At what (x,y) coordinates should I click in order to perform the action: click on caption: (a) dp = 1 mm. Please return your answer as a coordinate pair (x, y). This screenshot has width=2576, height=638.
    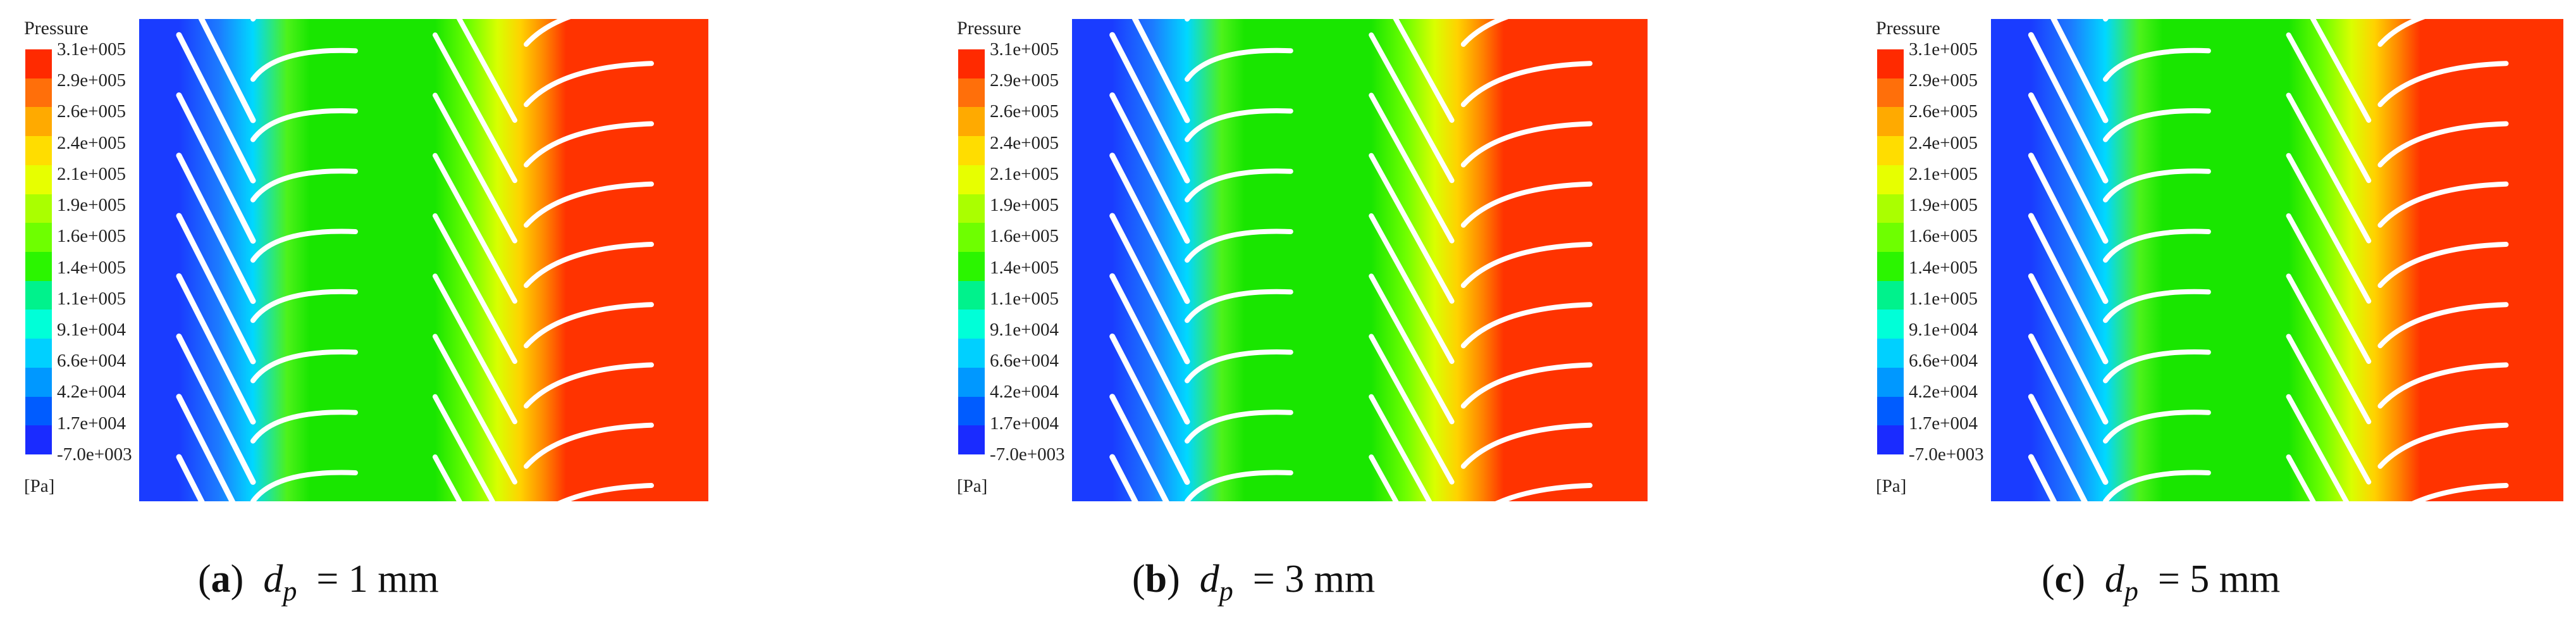
    Looking at the image, I should click on (318, 582).